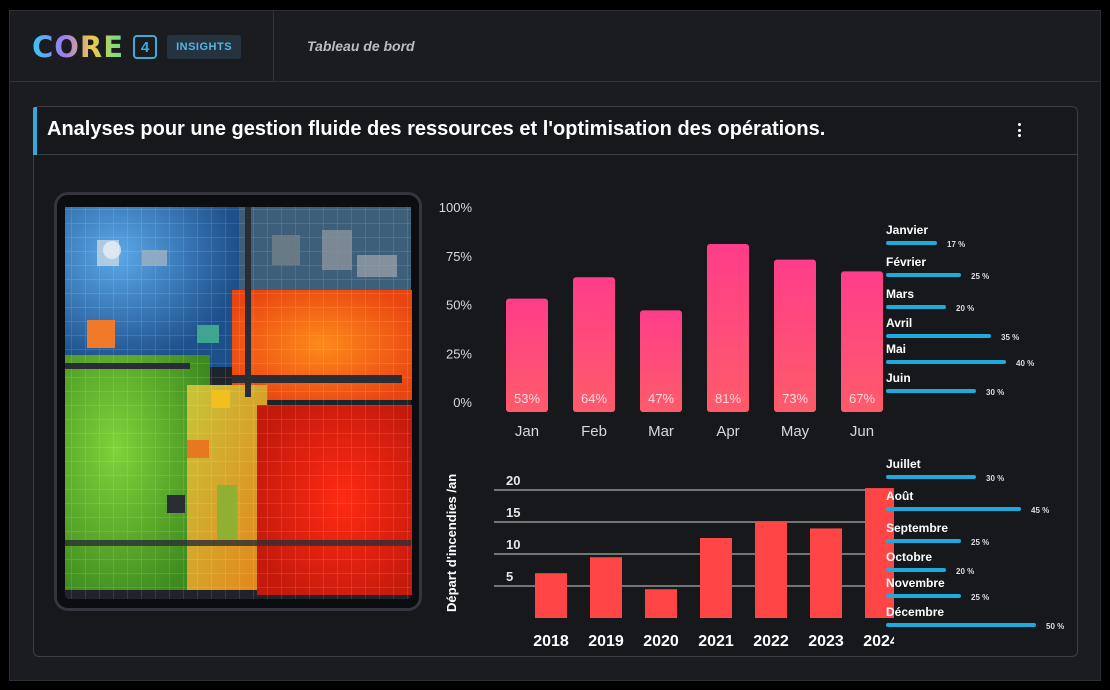 This screenshot has height=690, width=1110. What do you see at coordinates (661, 431) in the screenshot?
I see `x-tick-label: Mar` at bounding box center [661, 431].